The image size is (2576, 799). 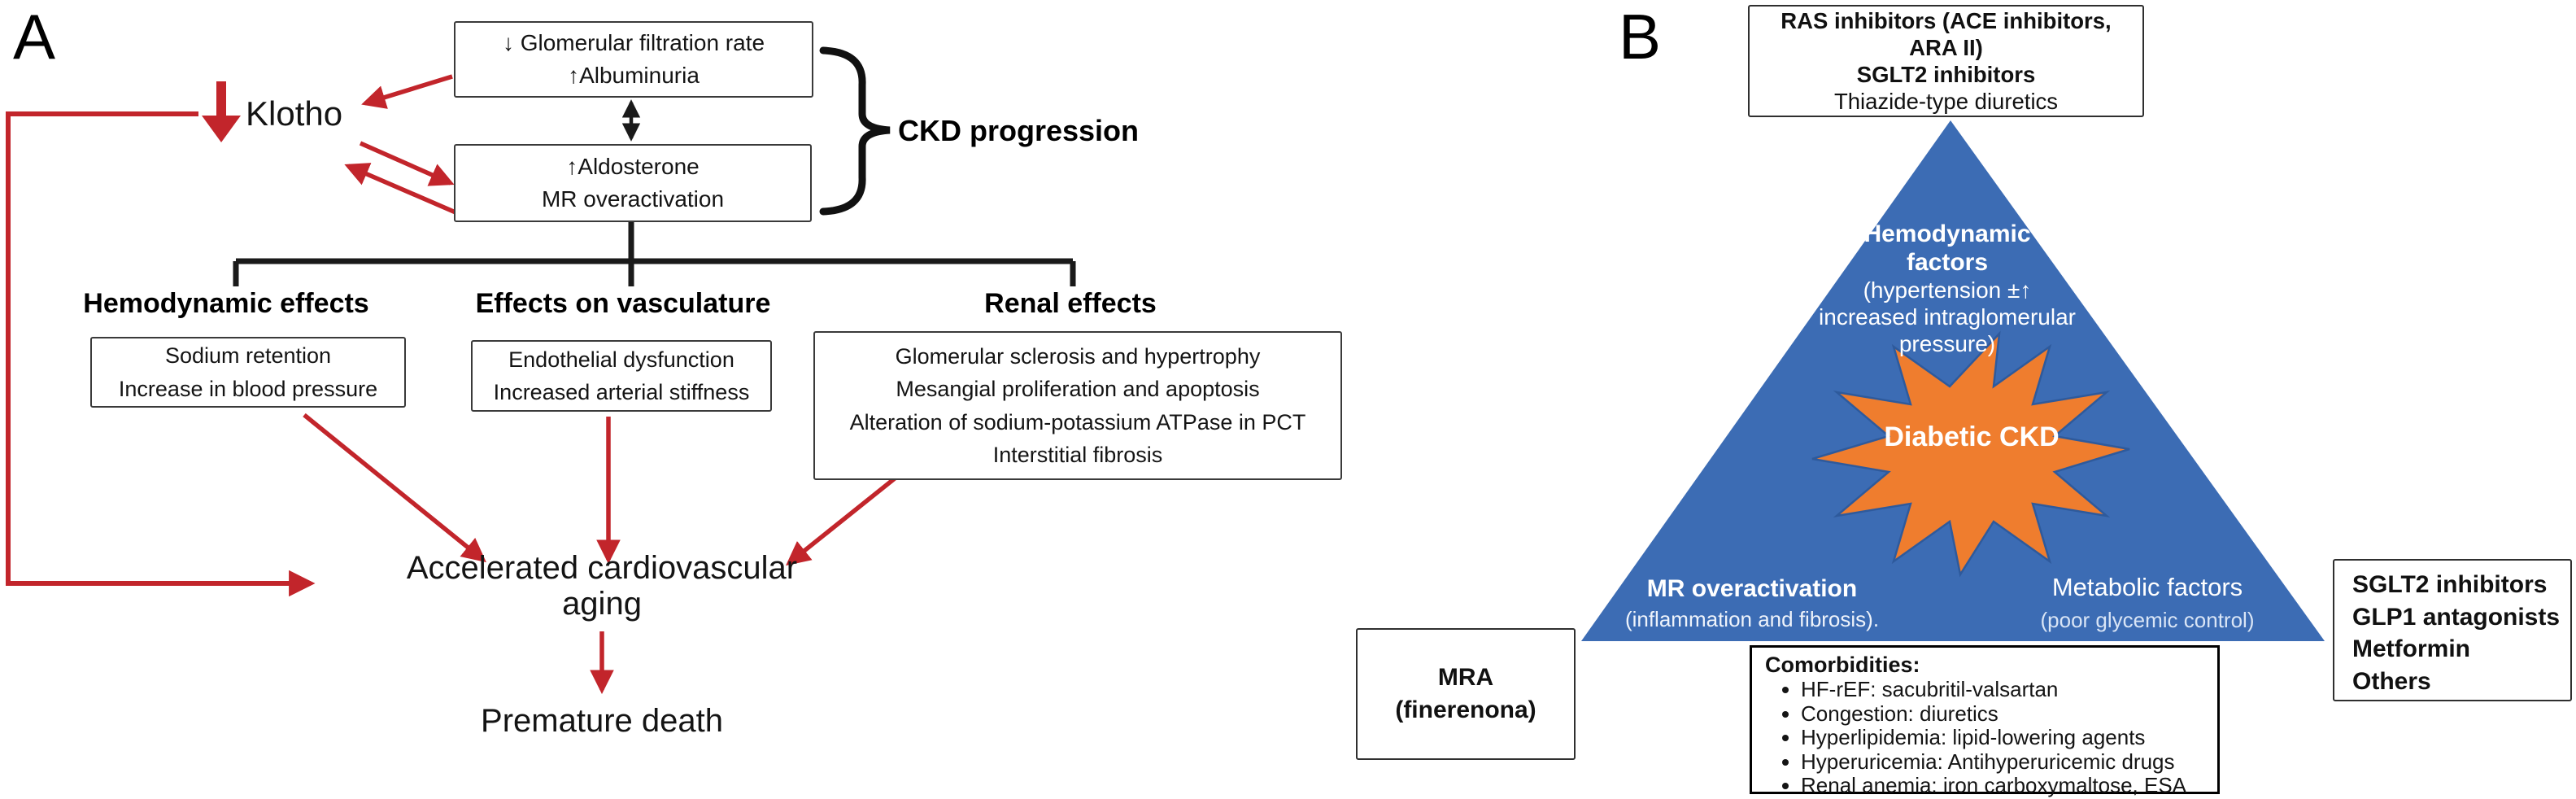 I want to click on branch-title-hemodynamic: Hemodynamic effects, so click(x=226, y=303).